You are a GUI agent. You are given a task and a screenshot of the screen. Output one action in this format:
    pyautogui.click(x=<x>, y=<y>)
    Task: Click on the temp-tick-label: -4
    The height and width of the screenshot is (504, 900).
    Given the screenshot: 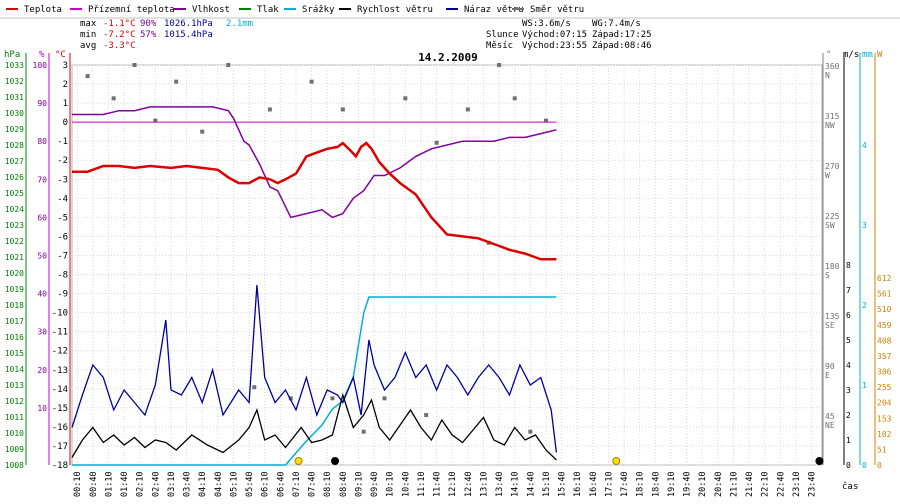 What is the action you would take?
    pyautogui.click(x=62, y=199)
    